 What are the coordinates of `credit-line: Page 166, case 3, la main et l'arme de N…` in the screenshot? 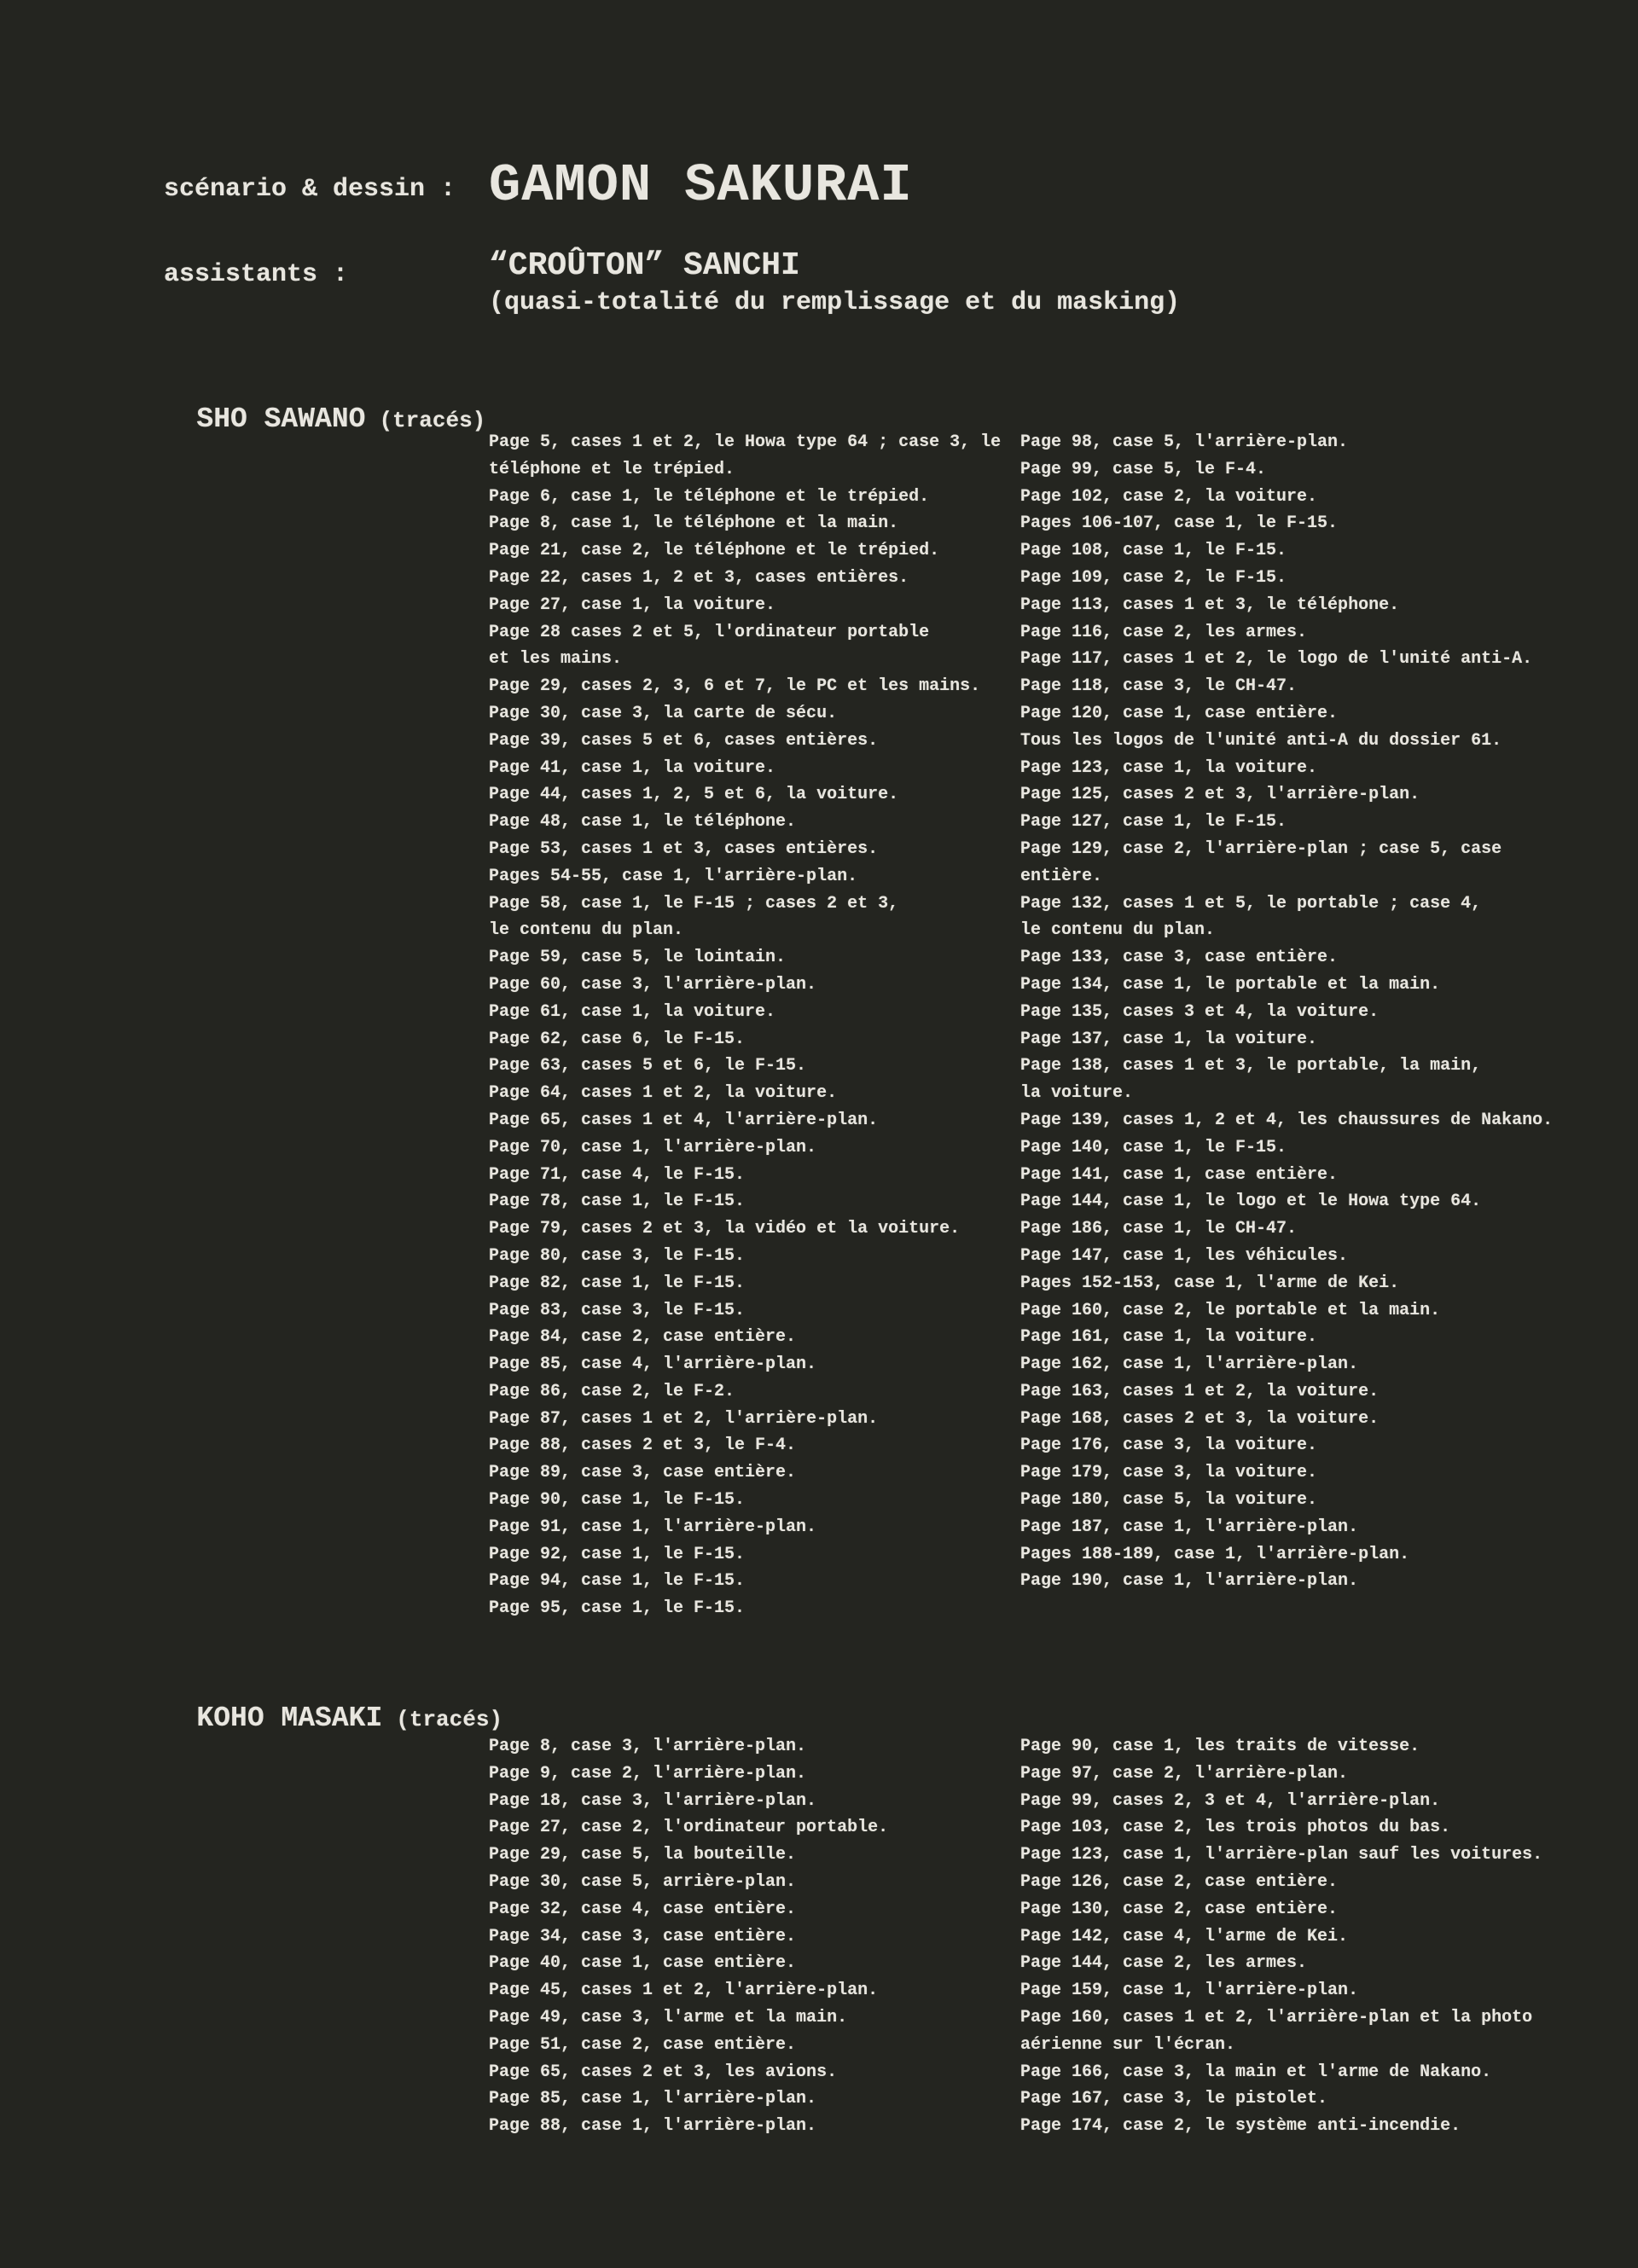 It's located at (1256, 2072).